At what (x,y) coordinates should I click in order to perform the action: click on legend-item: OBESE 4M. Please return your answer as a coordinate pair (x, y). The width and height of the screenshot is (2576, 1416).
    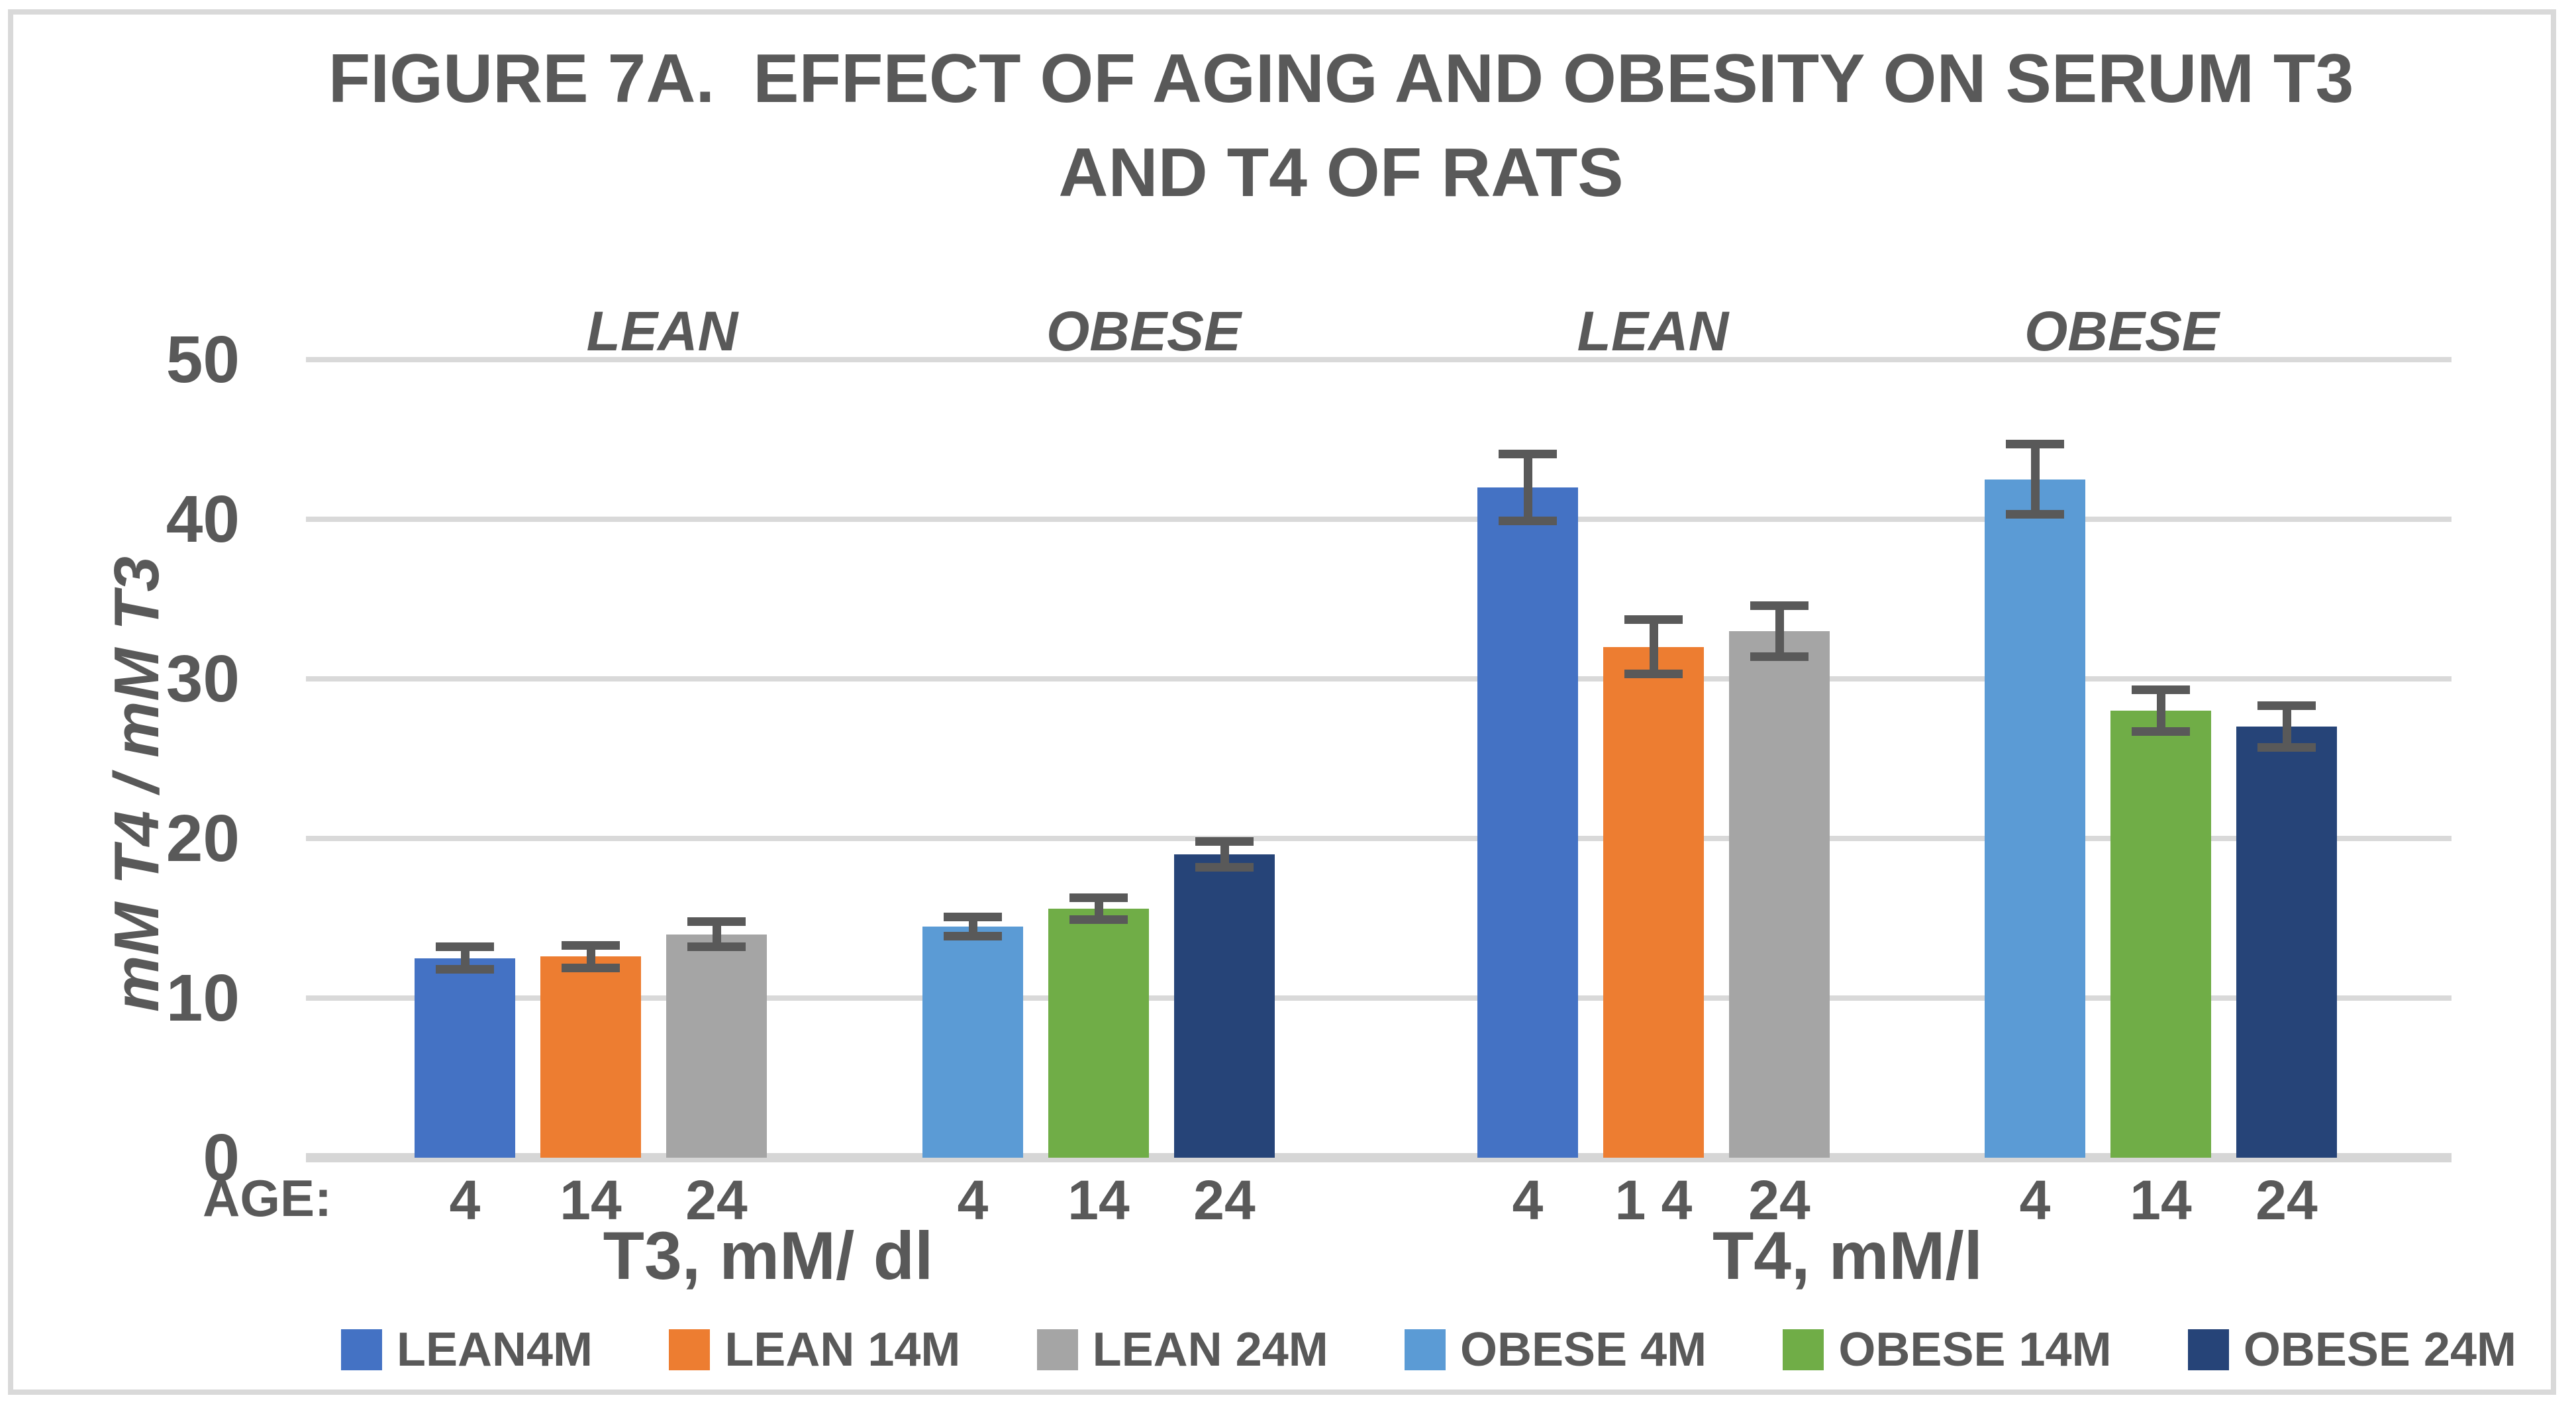
    Looking at the image, I should click on (1556, 1350).